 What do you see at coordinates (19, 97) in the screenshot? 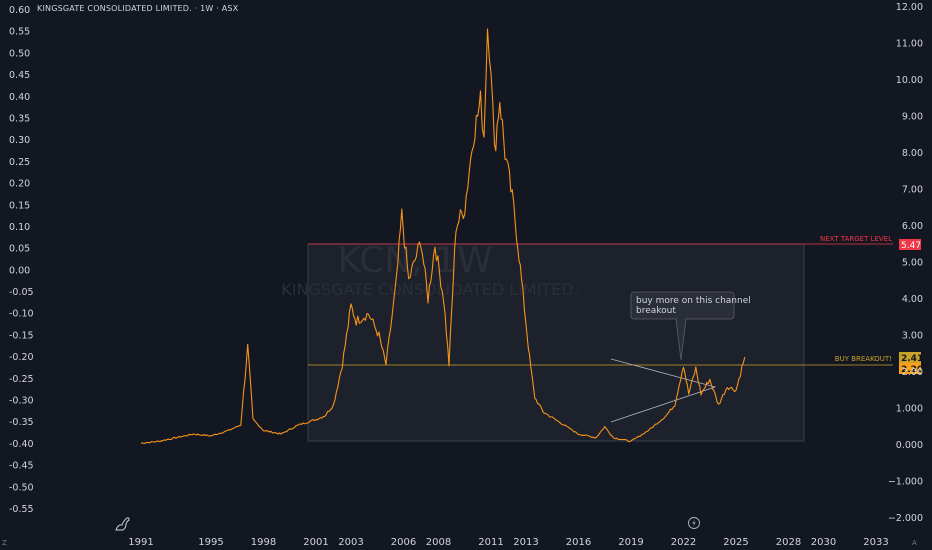
I see `left-axis-tick-label: 0.40` at bounding box center [19, 97].